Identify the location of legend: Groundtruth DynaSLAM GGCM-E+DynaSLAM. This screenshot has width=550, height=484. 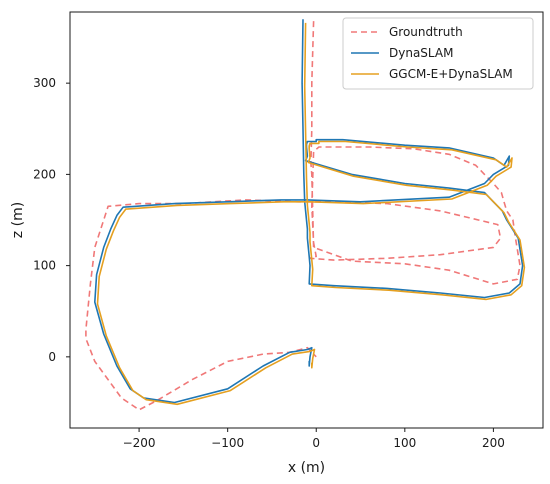
(438, 53).